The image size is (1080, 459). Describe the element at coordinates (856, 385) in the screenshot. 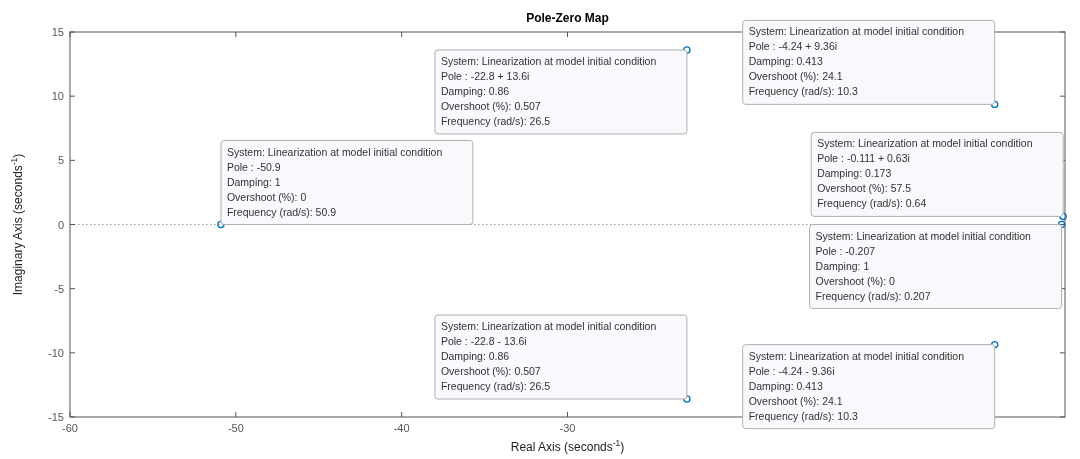

I see `annotation: System: Linearization at model initial condition Pole : -4.24 - 9.36i Damping: 0.413 Overshoot (%): 24.1 Frequency (rad/s): 10.3` at that location.